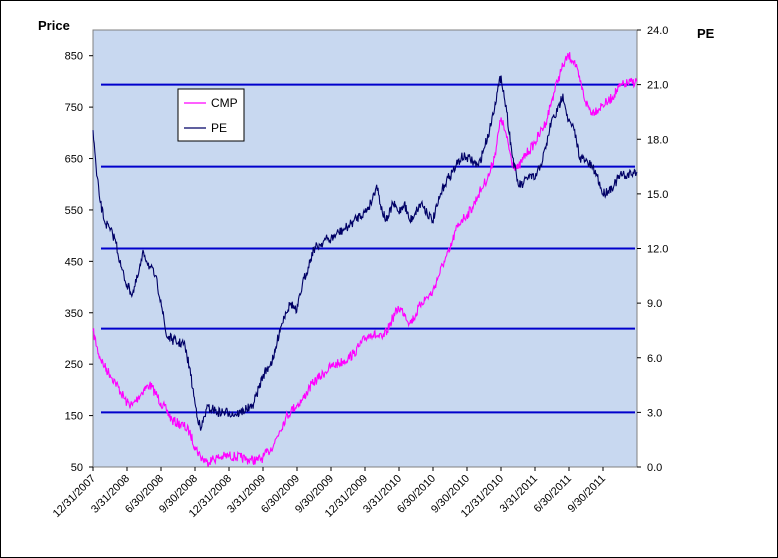 Image resolution: width=778 pixels, height=558 pixels. What do you see at coordinates (654, 304) in the screenshot?
I see `right-tick-label: 9.0` at bounding box center [654, 304].